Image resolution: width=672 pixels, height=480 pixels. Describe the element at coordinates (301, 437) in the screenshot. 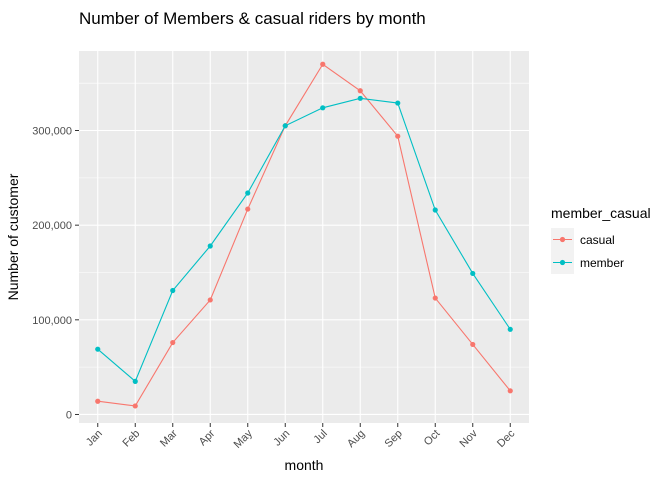

I see `x-axis: Jan Feb Mar Apr May Jun Jul Aug Sep Oct Nov Dec` at that location.